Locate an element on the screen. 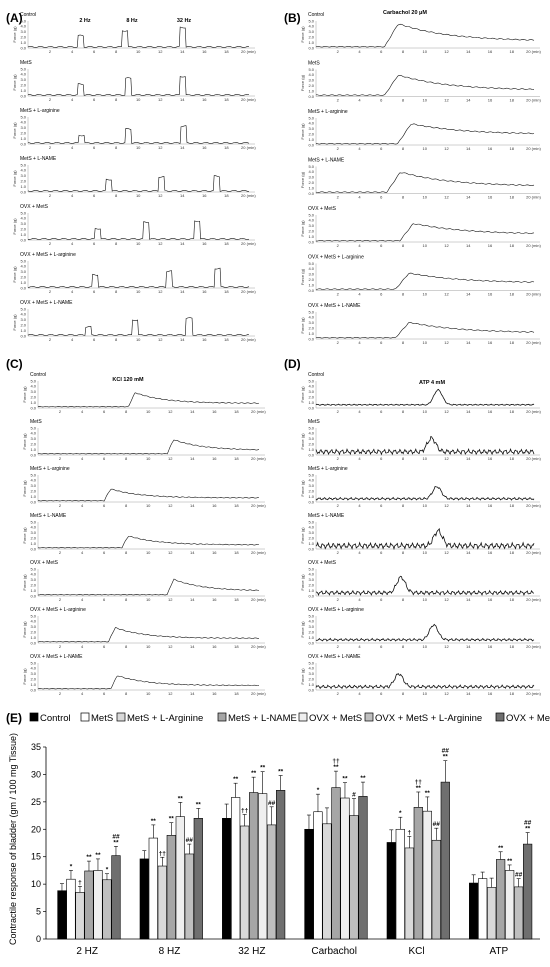 The width and height of the screenshot is (550, 967). legend-item: MetS + L-NAME is located at coordinates (257, 718).